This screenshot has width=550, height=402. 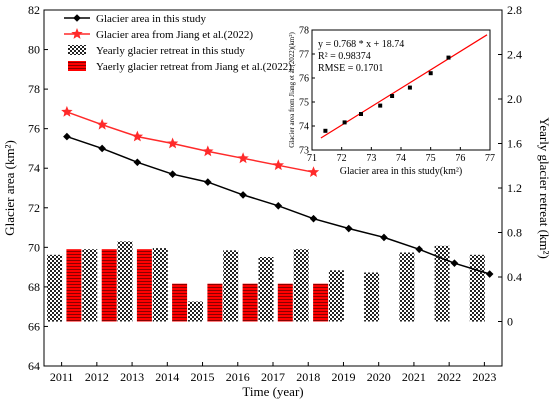 I want to click on inset-x-tick-label: 75, so click(x=431, y=158).